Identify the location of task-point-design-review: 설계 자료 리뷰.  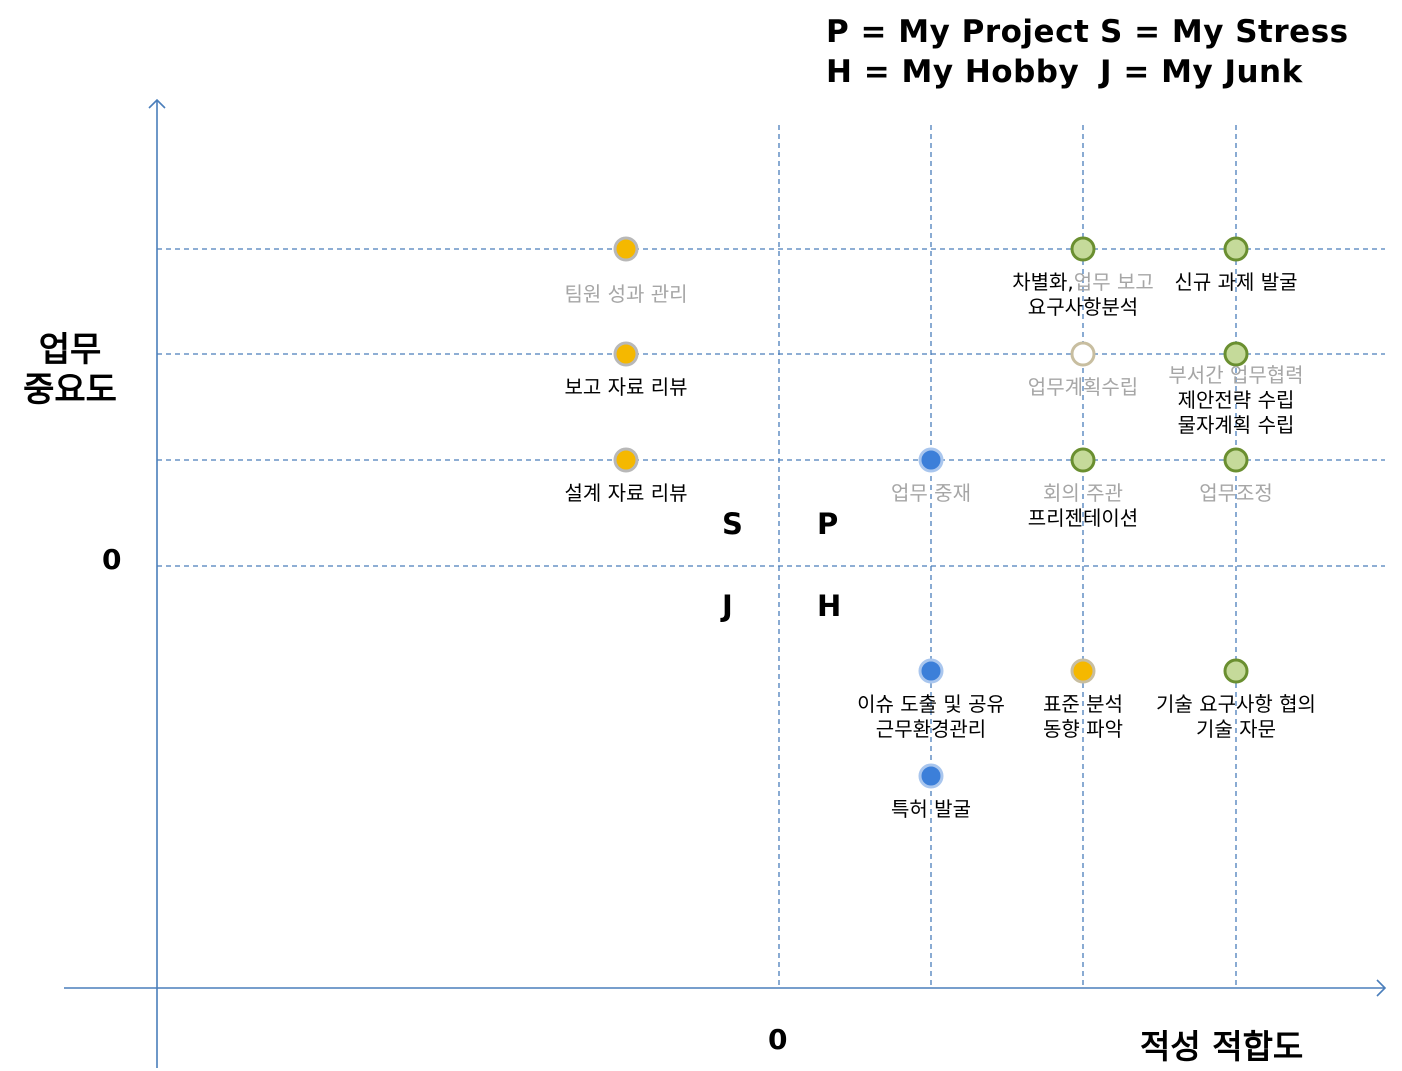
(626, 476).